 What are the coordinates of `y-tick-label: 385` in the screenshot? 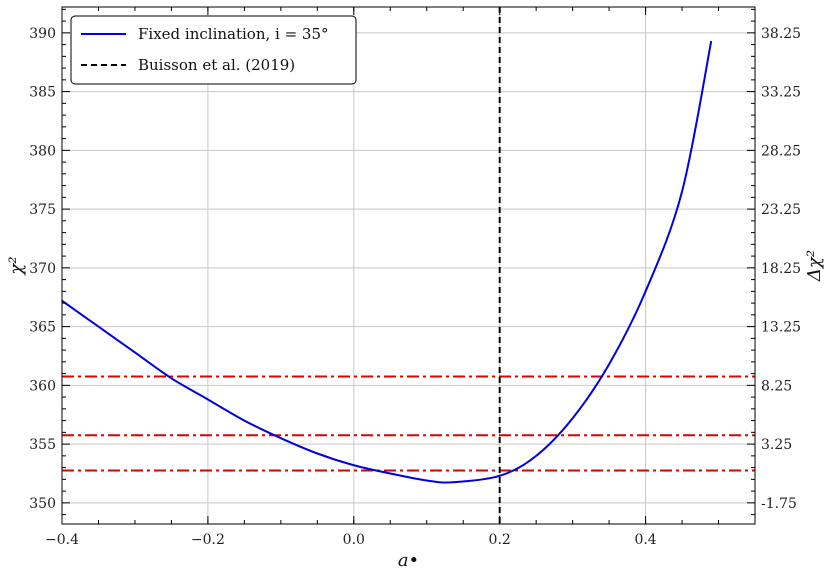 It's located at (42, 93).